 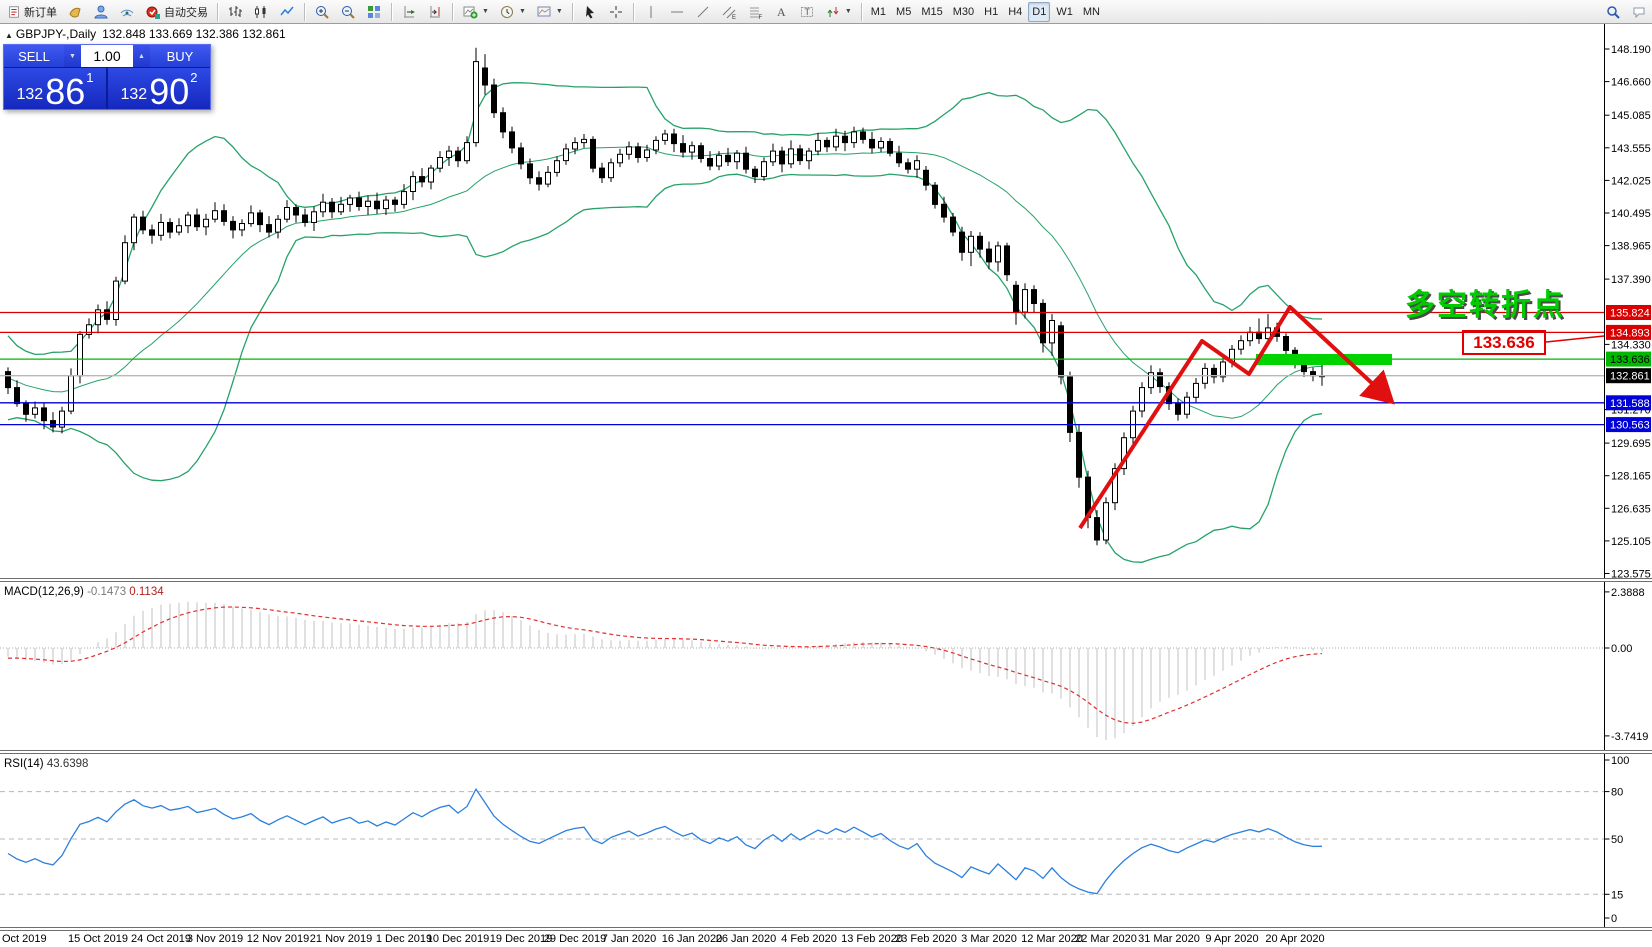 What do you see at coordinates (72, 56) in the screenshot?
I see `volume-decrease-button: ▼` at bounding box center [72, 56].